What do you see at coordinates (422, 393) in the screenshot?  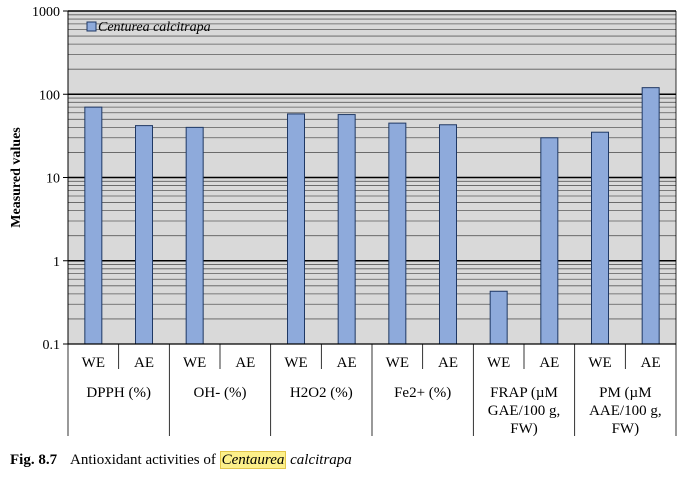 I see `x-group-label: Fe2+ (%)` at bounding box center [422, 393].